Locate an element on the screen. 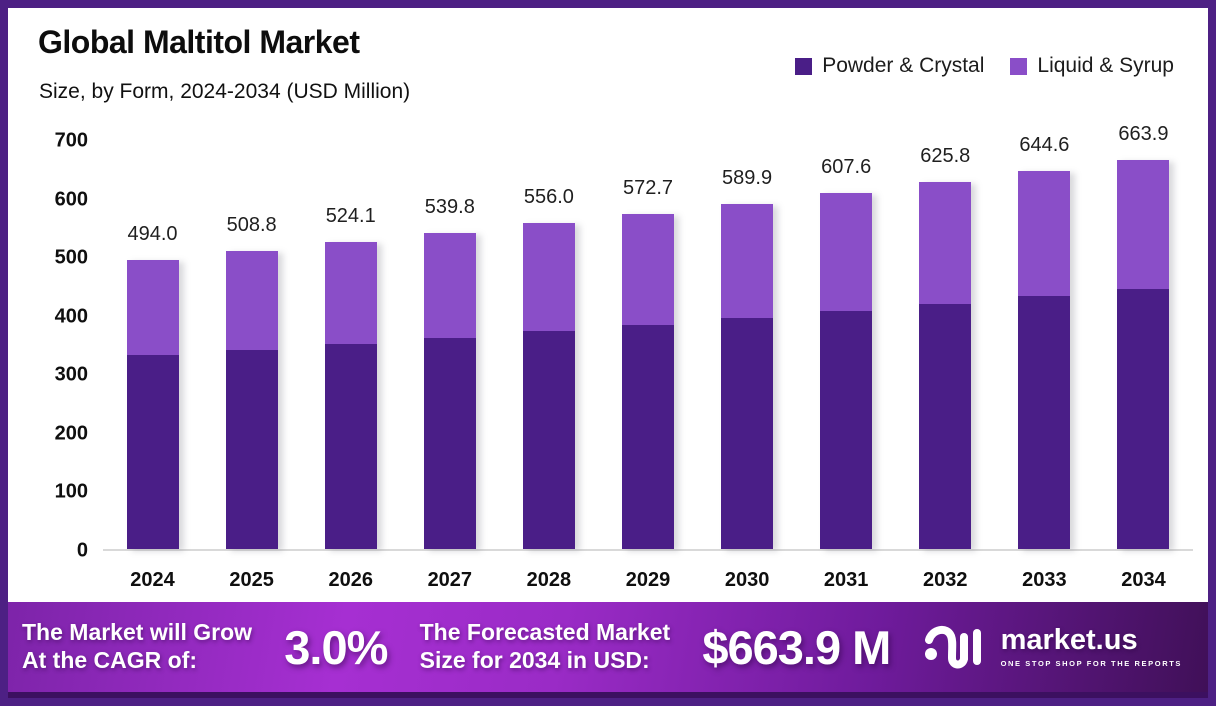 The image size is (1216, 706). legend-item-powder-crystal: Powder & Crystal is located at coordinates (889, 66).